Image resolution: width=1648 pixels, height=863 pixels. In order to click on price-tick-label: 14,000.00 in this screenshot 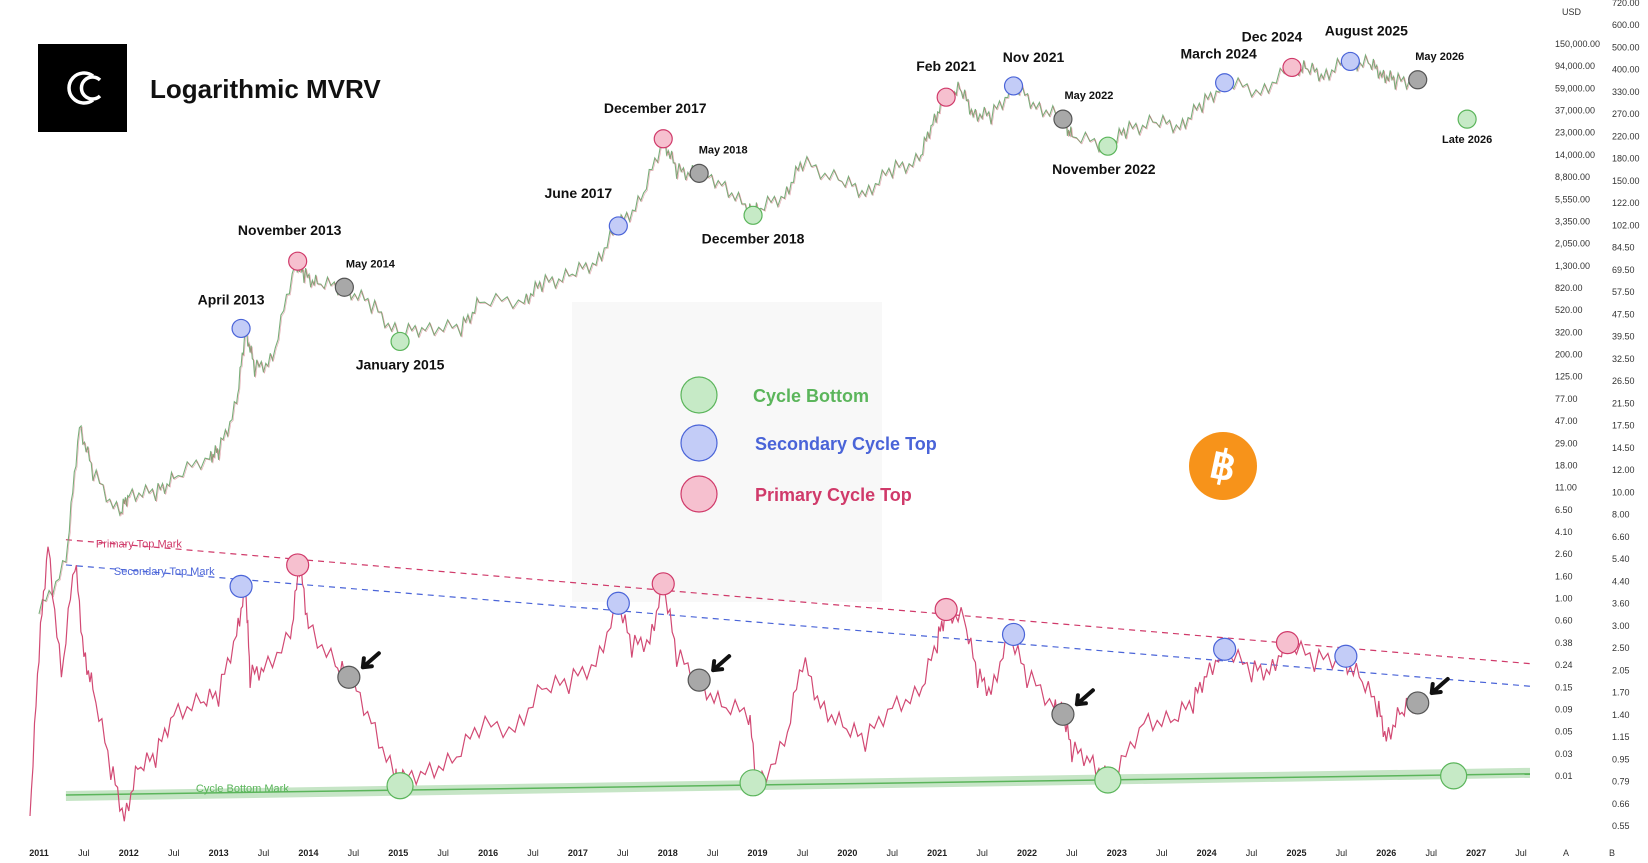, I will do `click(1575, 155)`.